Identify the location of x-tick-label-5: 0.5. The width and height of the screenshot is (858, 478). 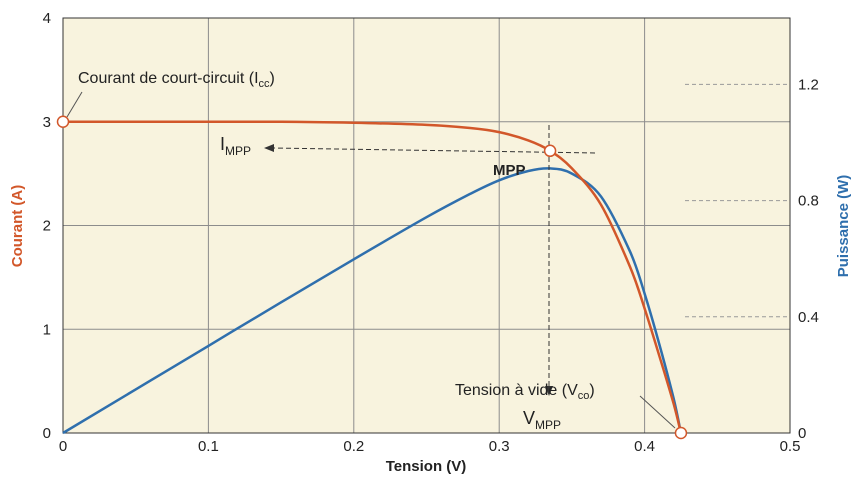
(790, 446).